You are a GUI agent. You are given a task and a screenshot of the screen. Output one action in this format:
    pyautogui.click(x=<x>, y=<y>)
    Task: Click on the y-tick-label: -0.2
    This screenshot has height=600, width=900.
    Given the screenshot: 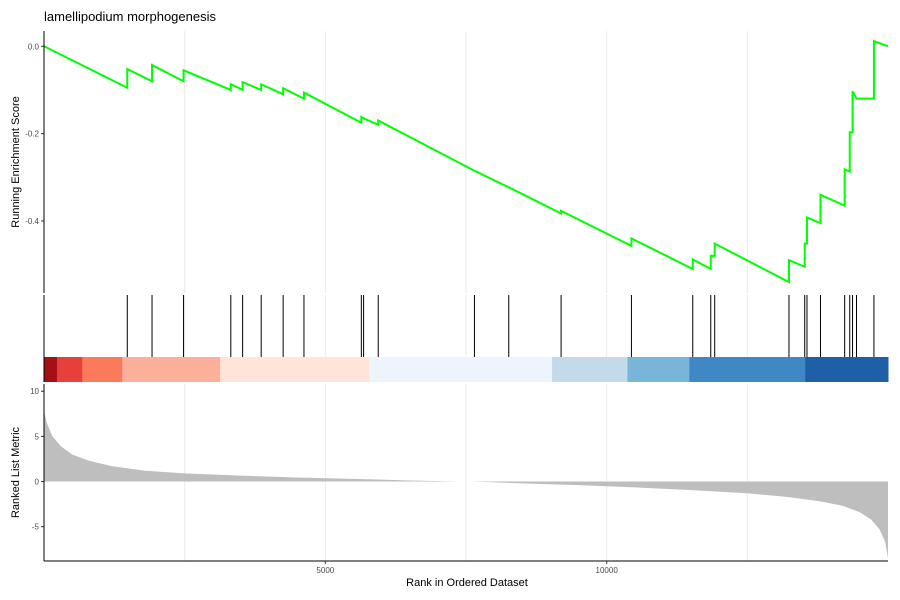 What is the action you would take?
    pyautogui.click(x=32, y=134)
    